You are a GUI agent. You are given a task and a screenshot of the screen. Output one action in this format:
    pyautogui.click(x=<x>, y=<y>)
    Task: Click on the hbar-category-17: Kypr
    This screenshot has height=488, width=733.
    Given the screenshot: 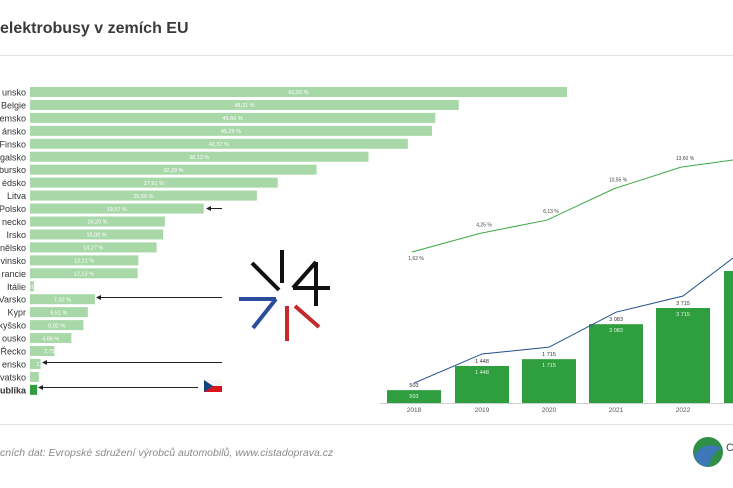 What is the action you would take?
    pyautogui.click(x=16, y=313)
    